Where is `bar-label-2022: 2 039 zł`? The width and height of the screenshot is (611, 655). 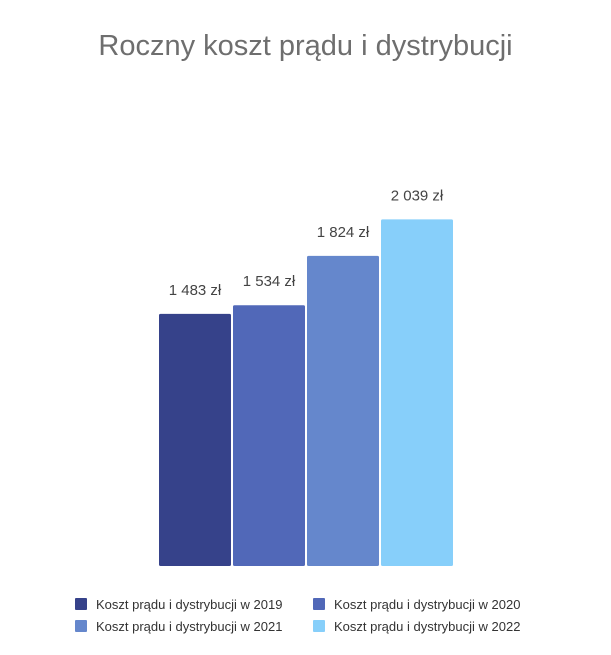
bar-label-2022: 2 039 zł is located at coordinates (417, 195).